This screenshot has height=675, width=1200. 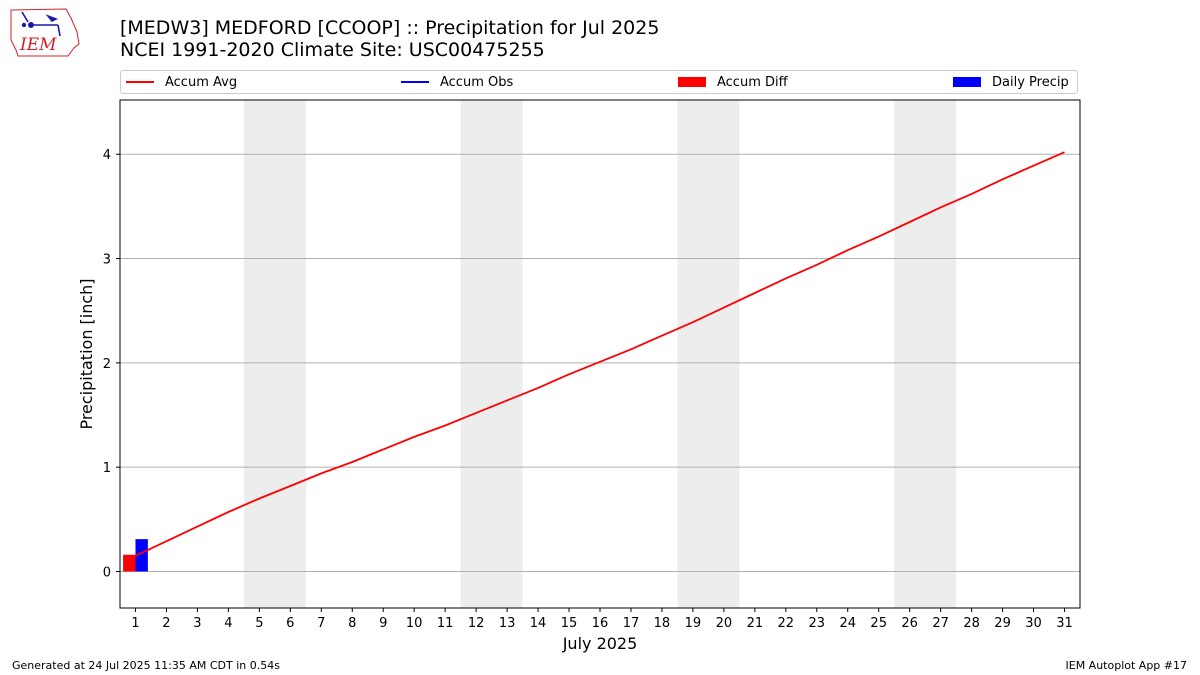 I want to click on legend-label-accum-avg: Accum Avg, so click(x=201, y=82).